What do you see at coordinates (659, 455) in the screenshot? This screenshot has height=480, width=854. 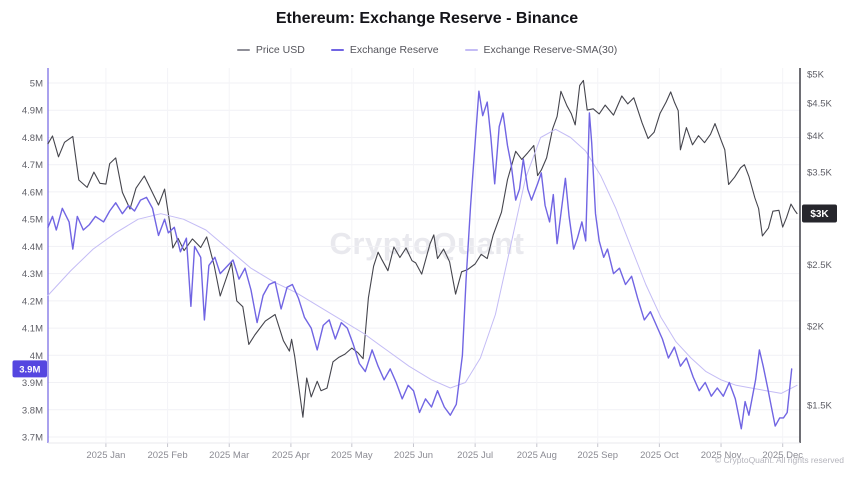 I see `x-tick-label: 2025 Oct` at bounding box center [659, 455].